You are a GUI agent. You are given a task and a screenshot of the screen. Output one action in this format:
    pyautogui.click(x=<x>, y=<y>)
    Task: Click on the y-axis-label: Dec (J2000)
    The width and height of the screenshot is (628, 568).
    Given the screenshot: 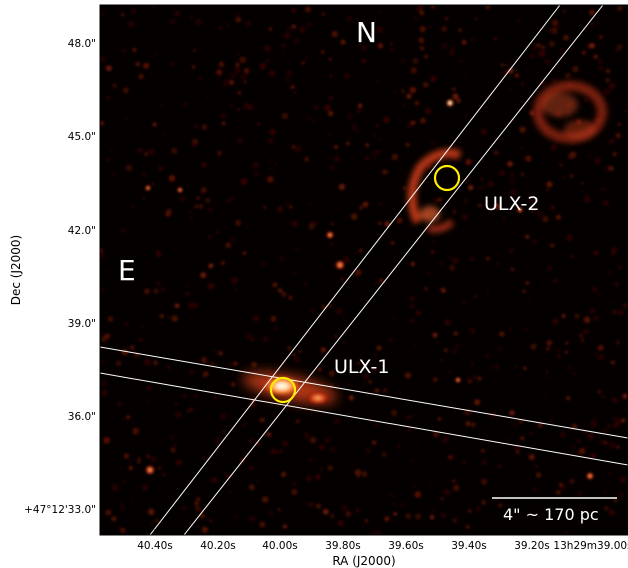 What is the action you would take?
    pyautogui.click(x=16, y=270)
    